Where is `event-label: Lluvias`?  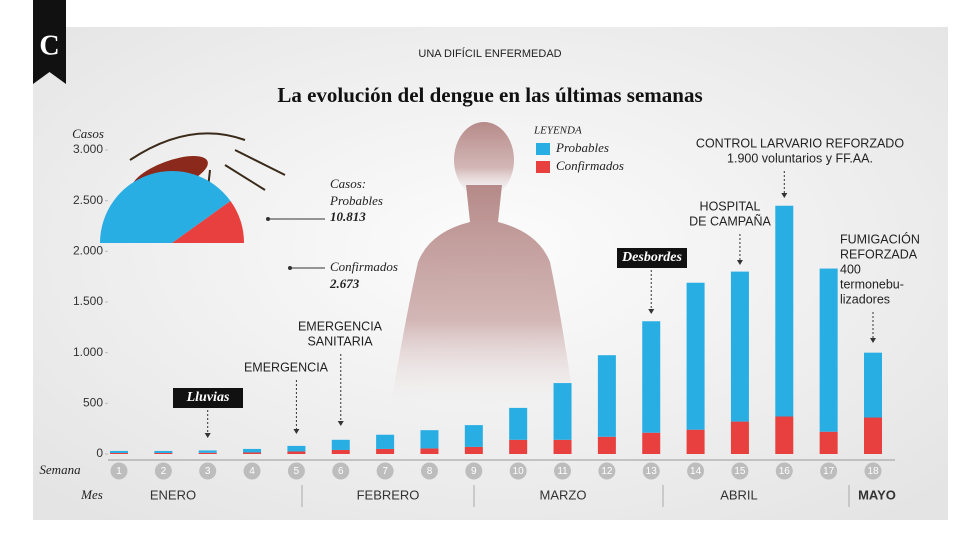 event-label: Lluvias is located at coordinates (208, 397).